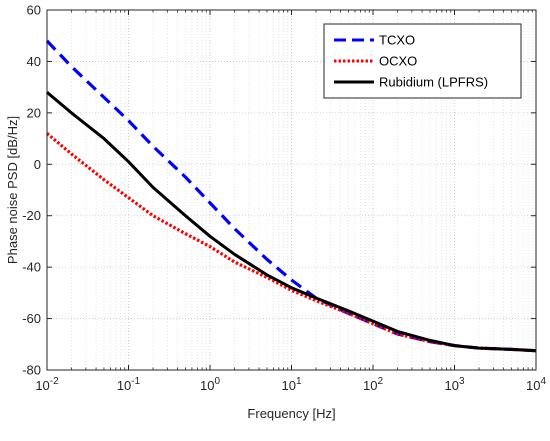 This screenshot has height=441, width=550. Describe the element at coordinates (31, 267) in the screenshot. I see `y-tick-label: -40` at that location.